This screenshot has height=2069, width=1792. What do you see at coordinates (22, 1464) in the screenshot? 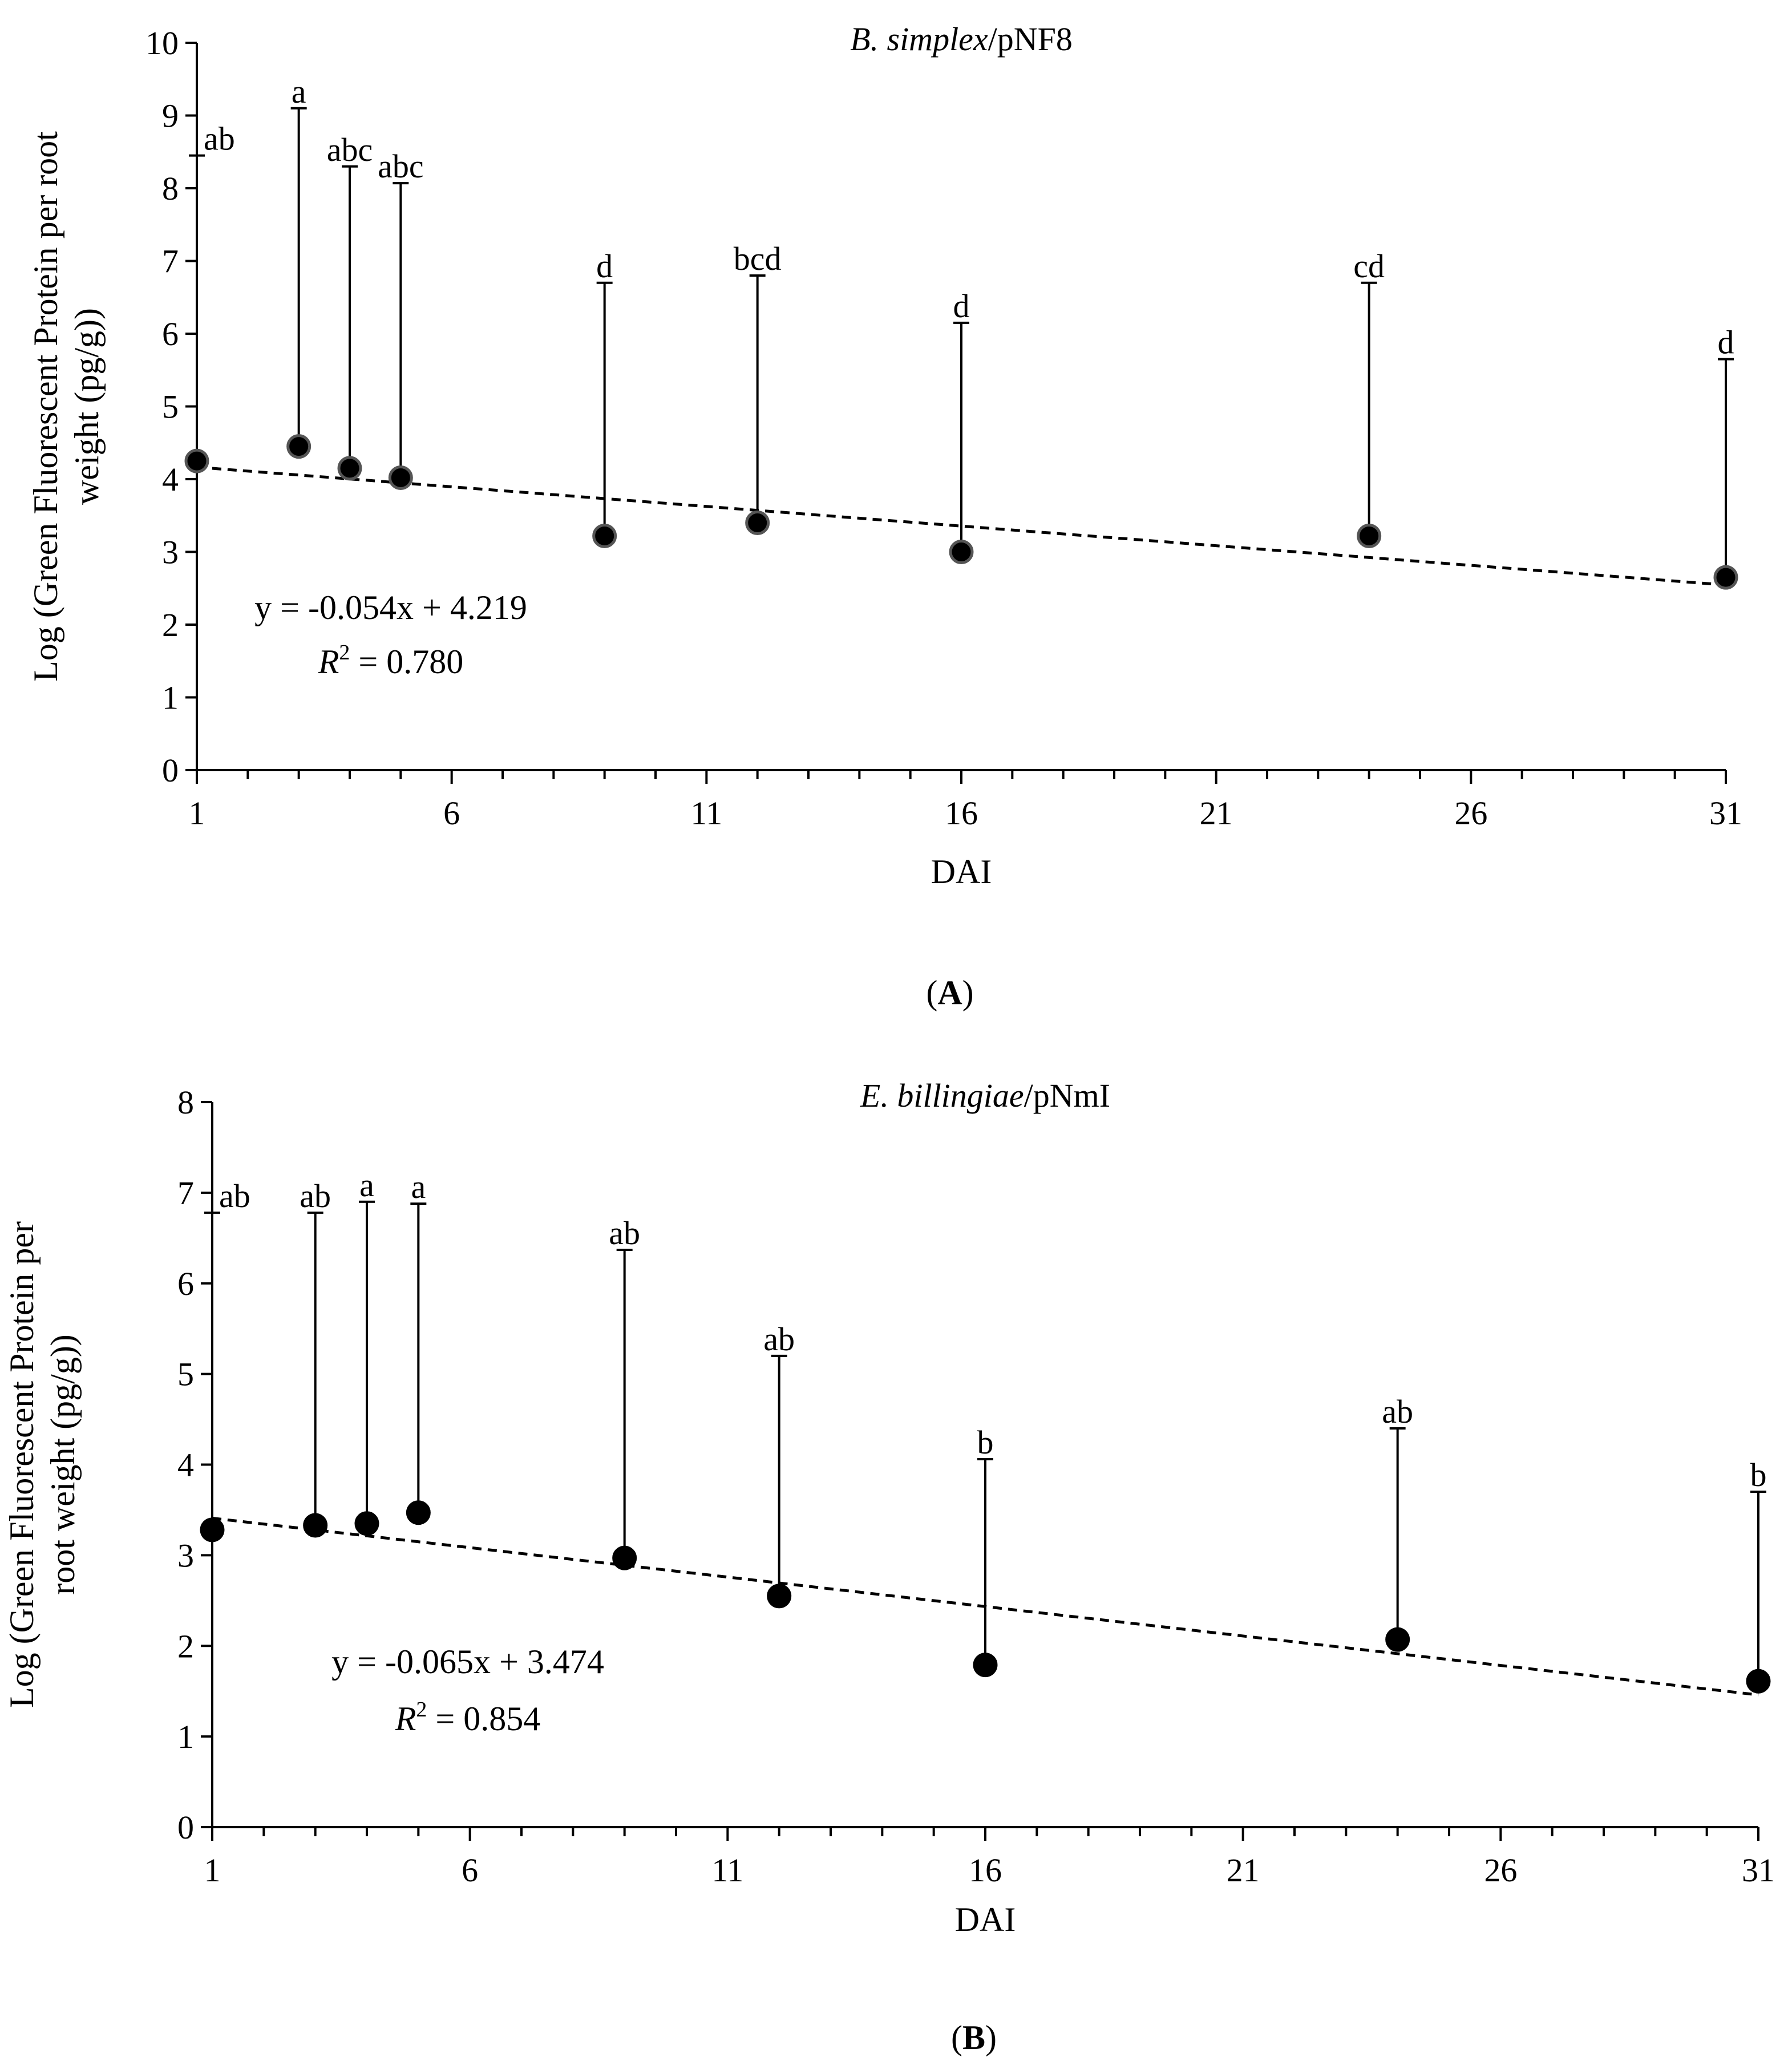
I see `y-axis-title-line: Log (Green Fluorescent Protein per` at bounding box center [22, 1464].